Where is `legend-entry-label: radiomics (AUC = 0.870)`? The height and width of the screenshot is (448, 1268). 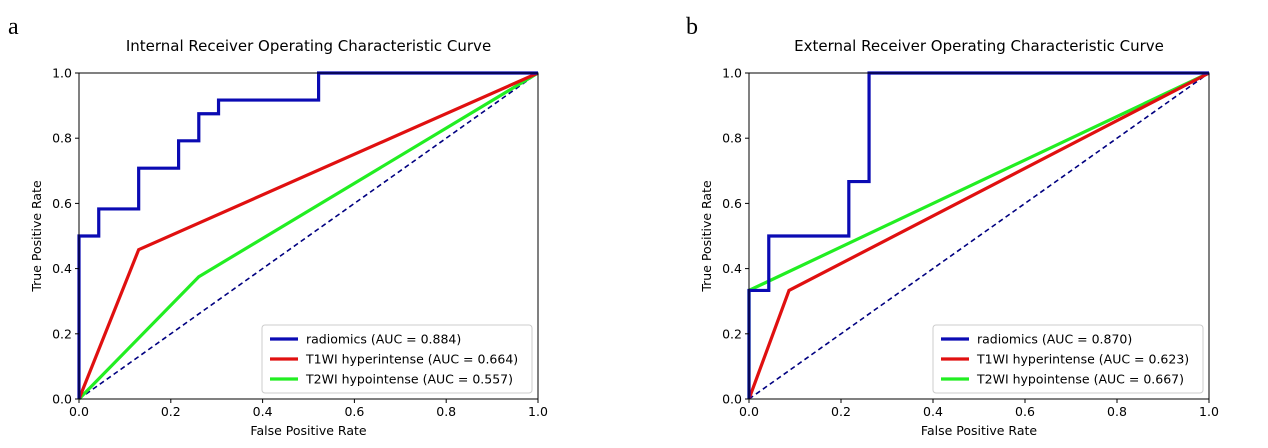 legend-entry-label: radiomics (AUC = 0.870) is located at coordinates (1054, 339).